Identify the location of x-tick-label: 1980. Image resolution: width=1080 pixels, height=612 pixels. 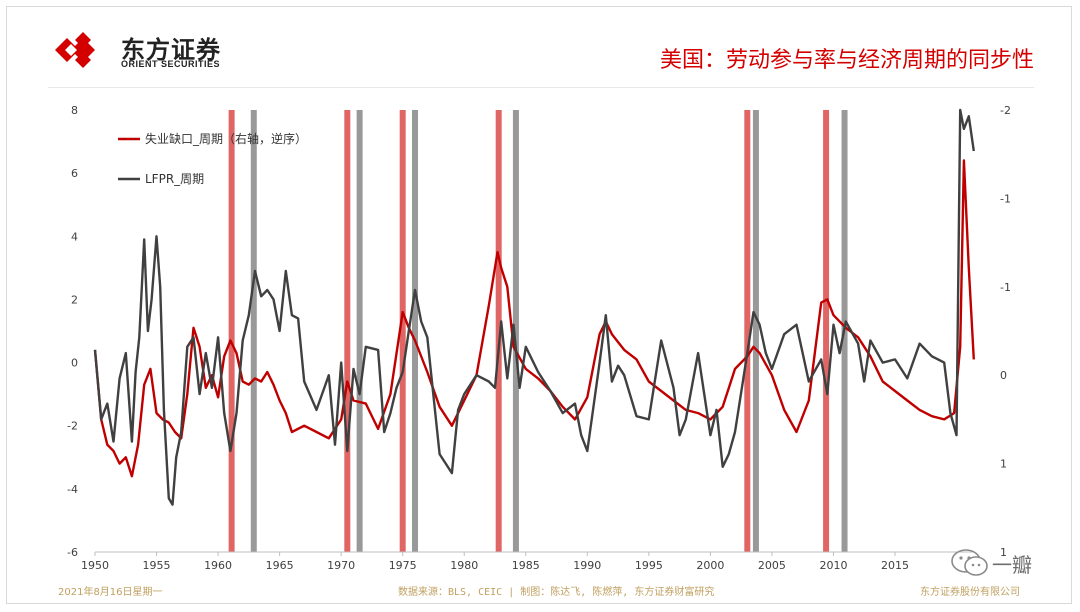
(464, 565).